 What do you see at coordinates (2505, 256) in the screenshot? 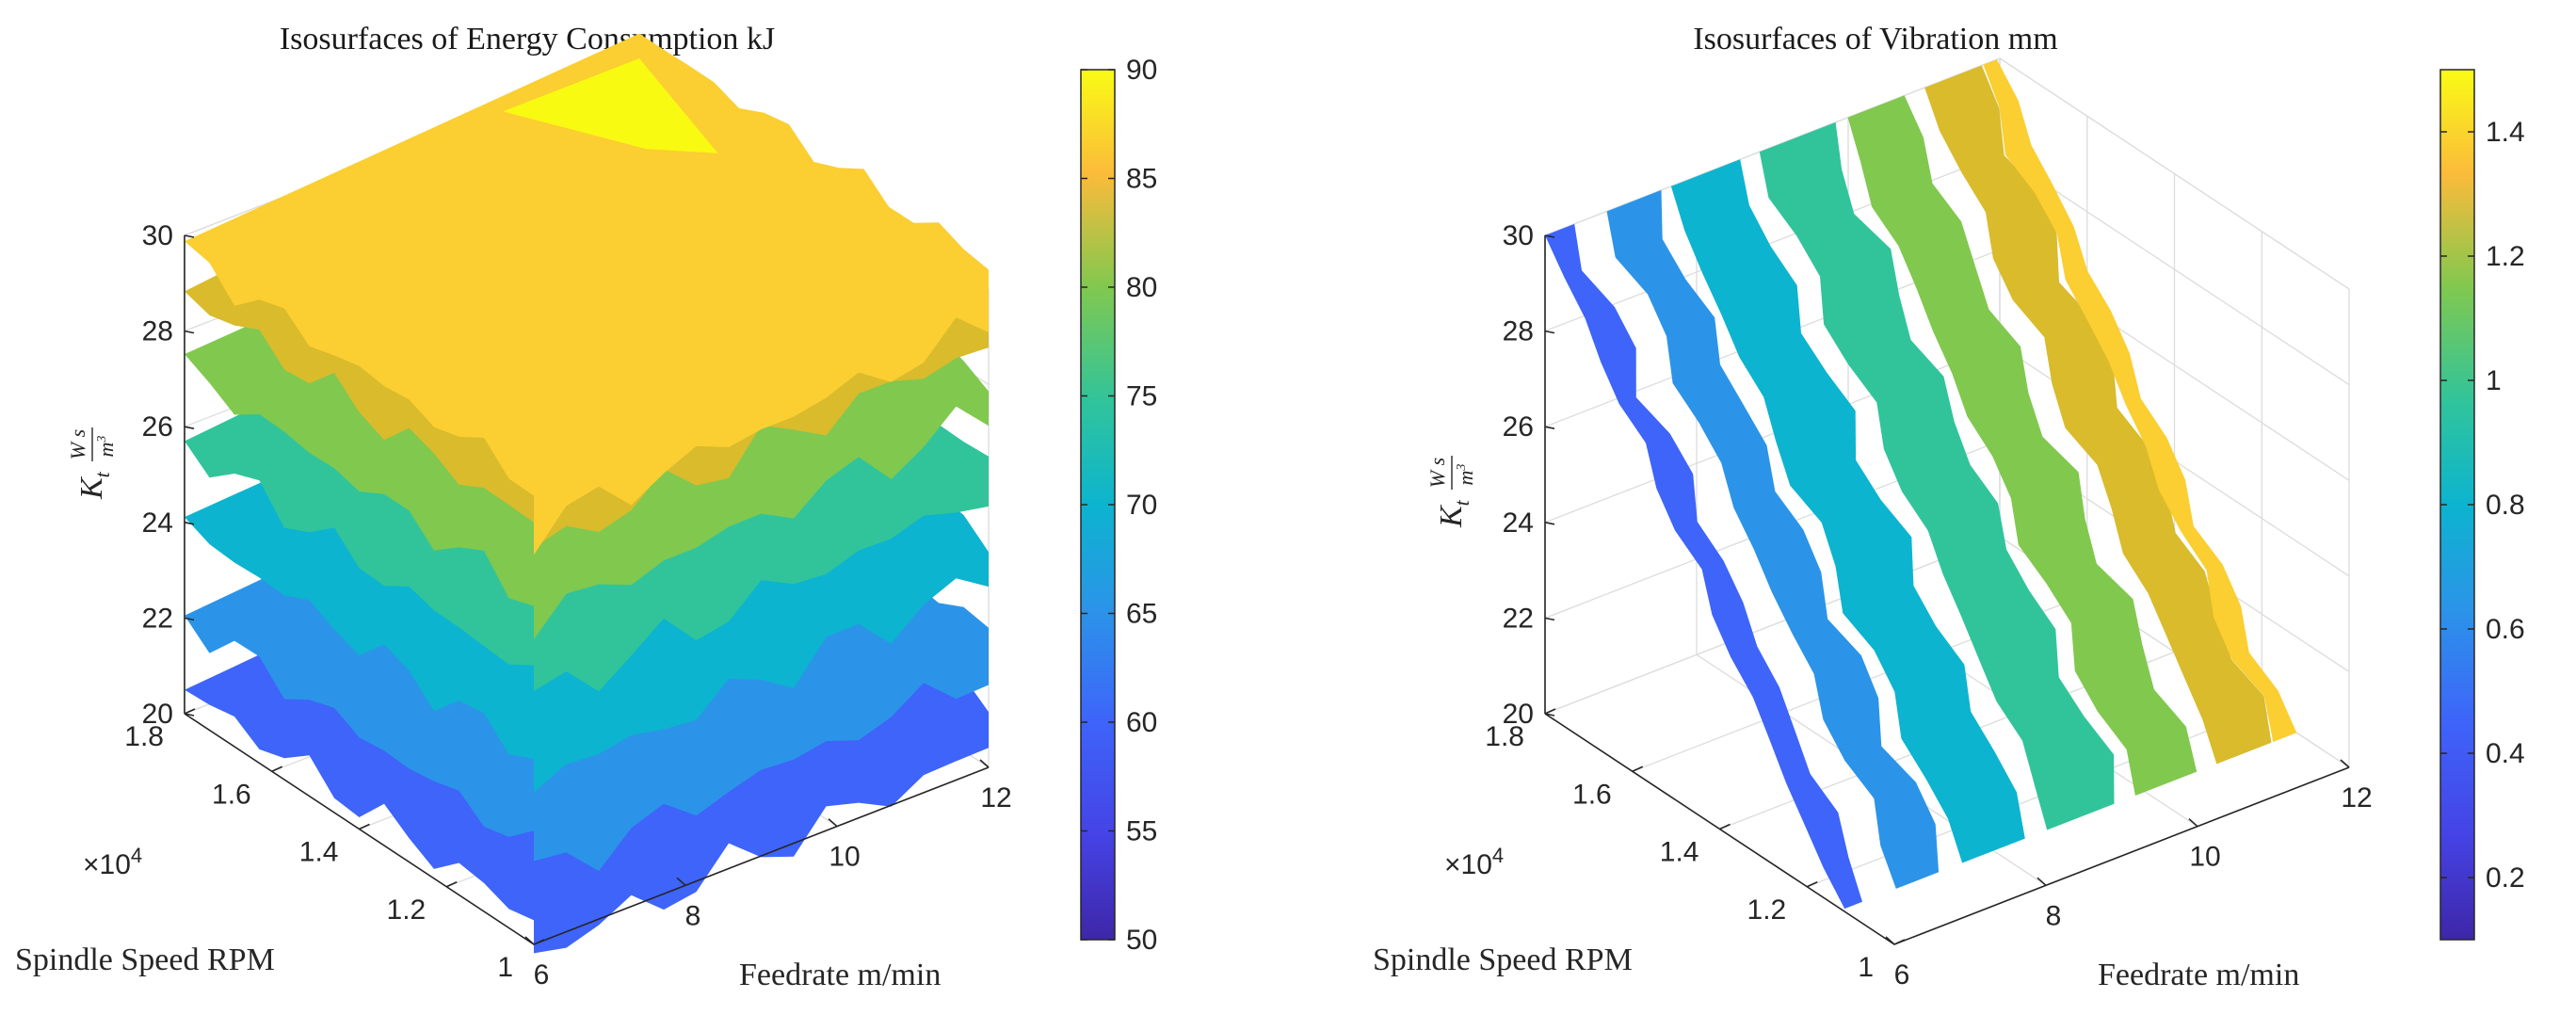
I see `colorbar-tick-label: 1.2` at bounding box center [2505, 256].